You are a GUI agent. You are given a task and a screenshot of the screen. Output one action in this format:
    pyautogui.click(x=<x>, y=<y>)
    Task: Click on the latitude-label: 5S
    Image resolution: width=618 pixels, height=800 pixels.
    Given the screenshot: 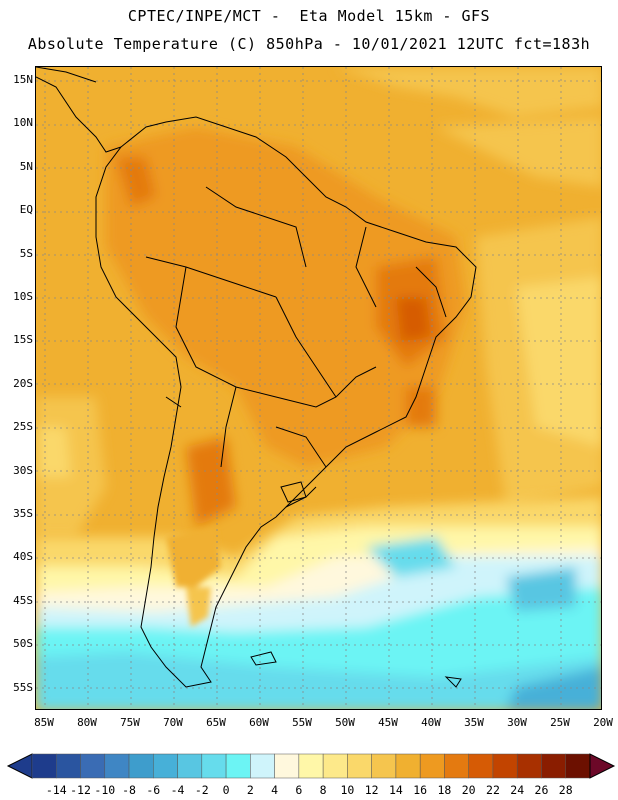 What is the action you would take?
    pyautogui.click(x=26, y=253)
    